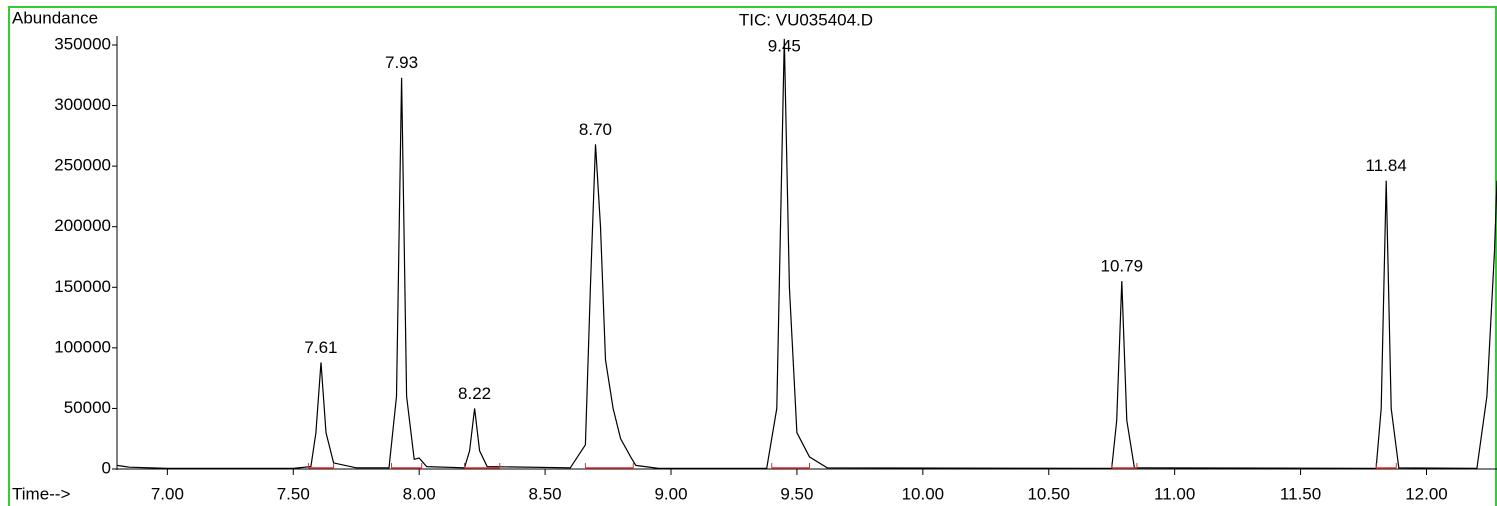  I want to click on y-tick-label: 100000, so click(82, 346).